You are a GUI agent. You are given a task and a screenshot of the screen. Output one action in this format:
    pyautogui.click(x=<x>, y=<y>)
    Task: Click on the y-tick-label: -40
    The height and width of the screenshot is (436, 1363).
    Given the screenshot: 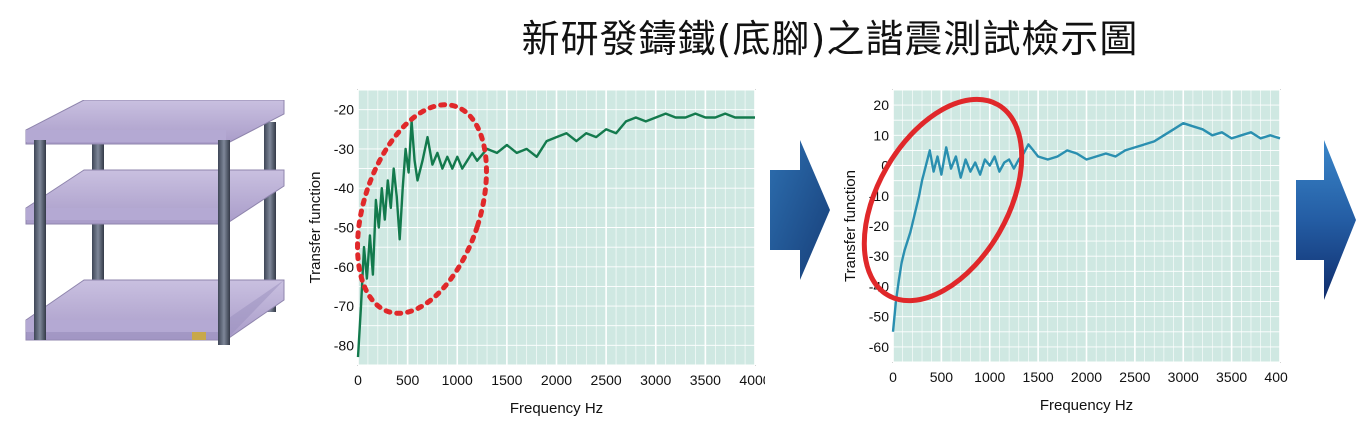 What is the action you would take?
    pyautogui.click(x=344, y=188)
    